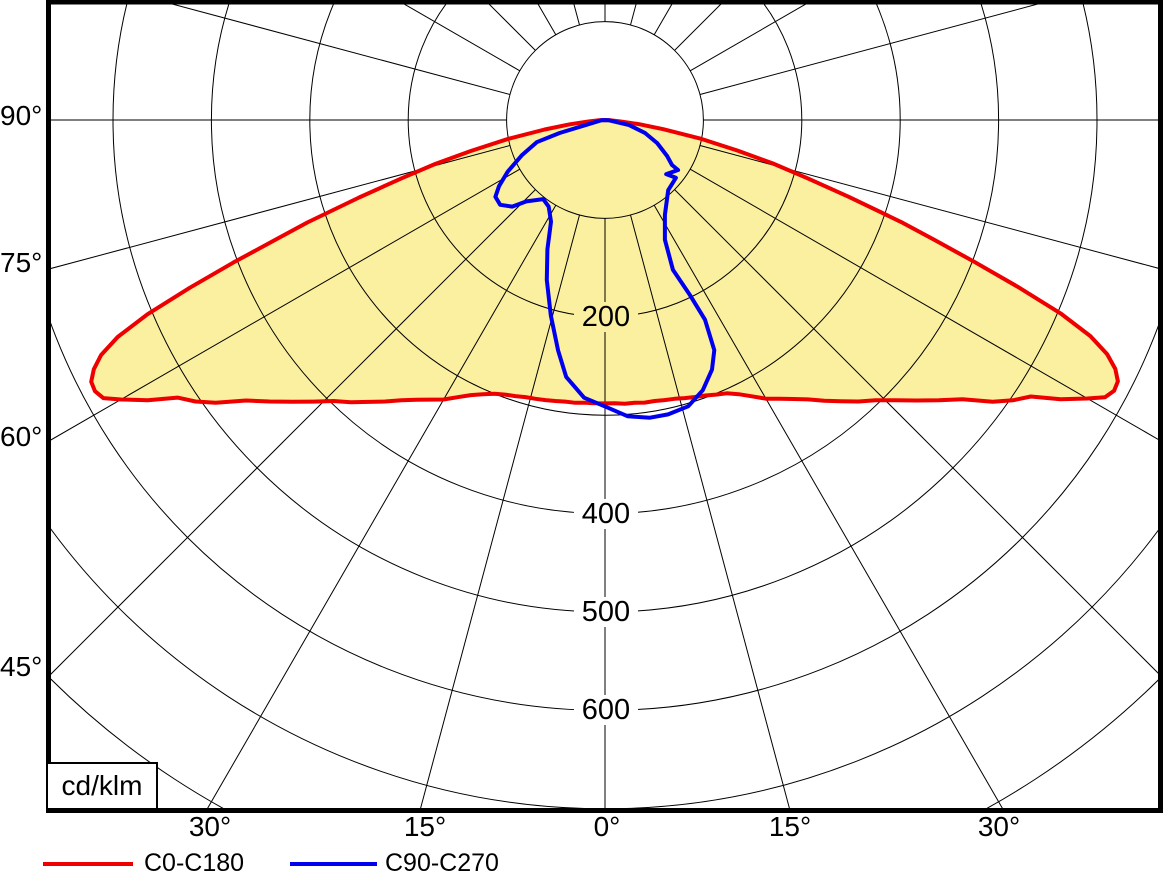 This screenshot has height=882, width=1167. I want to click on angle-label-45: 45°, so click(21, 666).